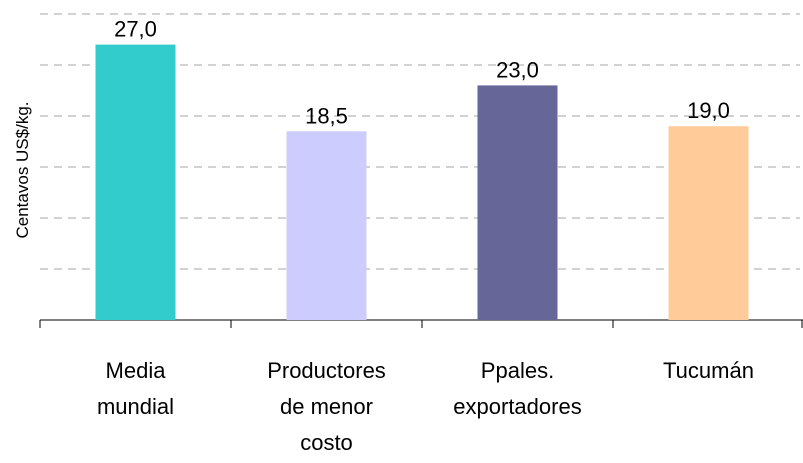  I want to click on data-label: 23,0, so click(517, 69).